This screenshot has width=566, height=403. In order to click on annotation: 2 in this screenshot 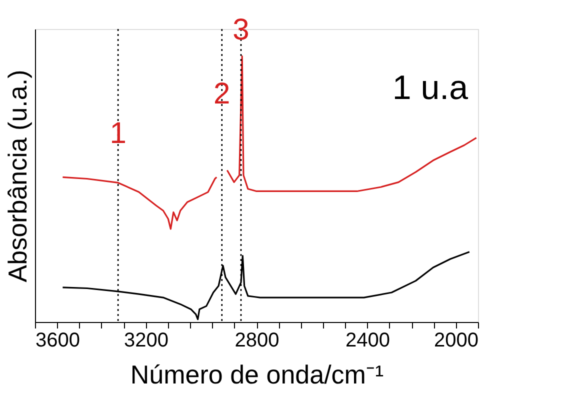, I will do `click(222, 93)`.